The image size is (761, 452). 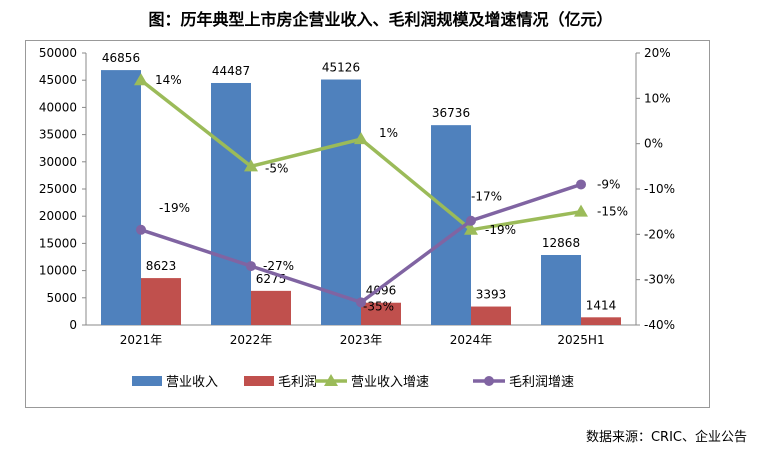 I want to click on bar-data-label: 46856, so click(x=121, y=58).